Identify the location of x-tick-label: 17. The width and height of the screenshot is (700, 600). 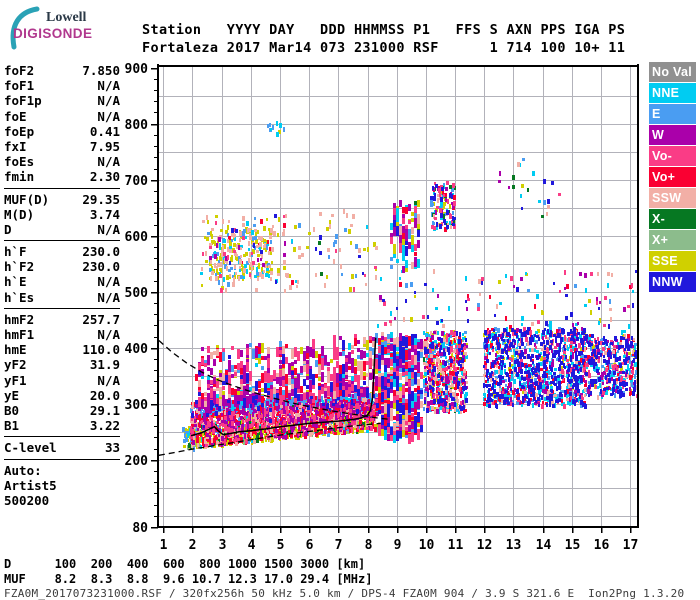
(631, 545).